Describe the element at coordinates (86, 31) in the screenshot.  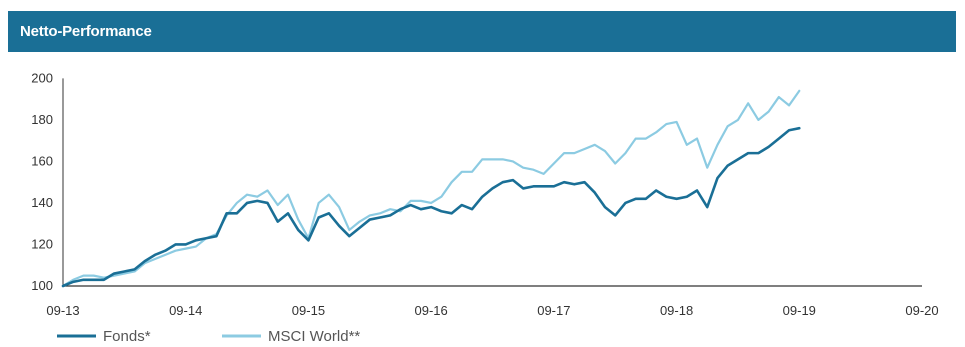
I see `chart-title: Netto-Performance` at that location.